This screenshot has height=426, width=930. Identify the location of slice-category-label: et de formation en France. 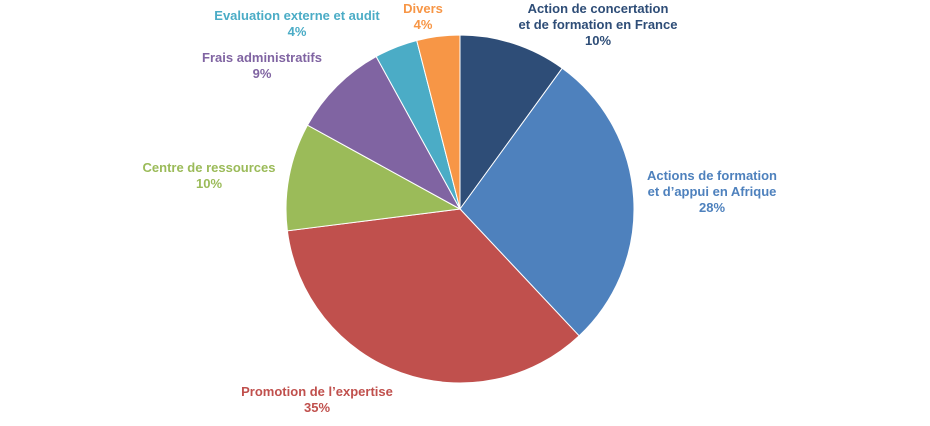
(598, 24).